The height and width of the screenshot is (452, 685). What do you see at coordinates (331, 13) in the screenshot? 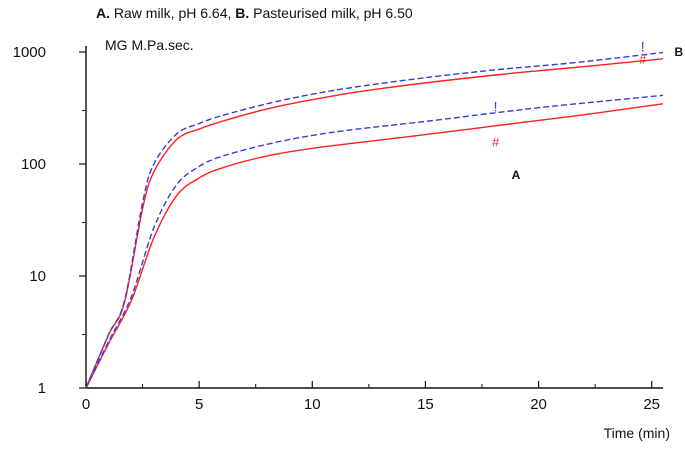
I see `title-part: Pasteurised milk, pH 6.50` at bounding box center [331, 13].